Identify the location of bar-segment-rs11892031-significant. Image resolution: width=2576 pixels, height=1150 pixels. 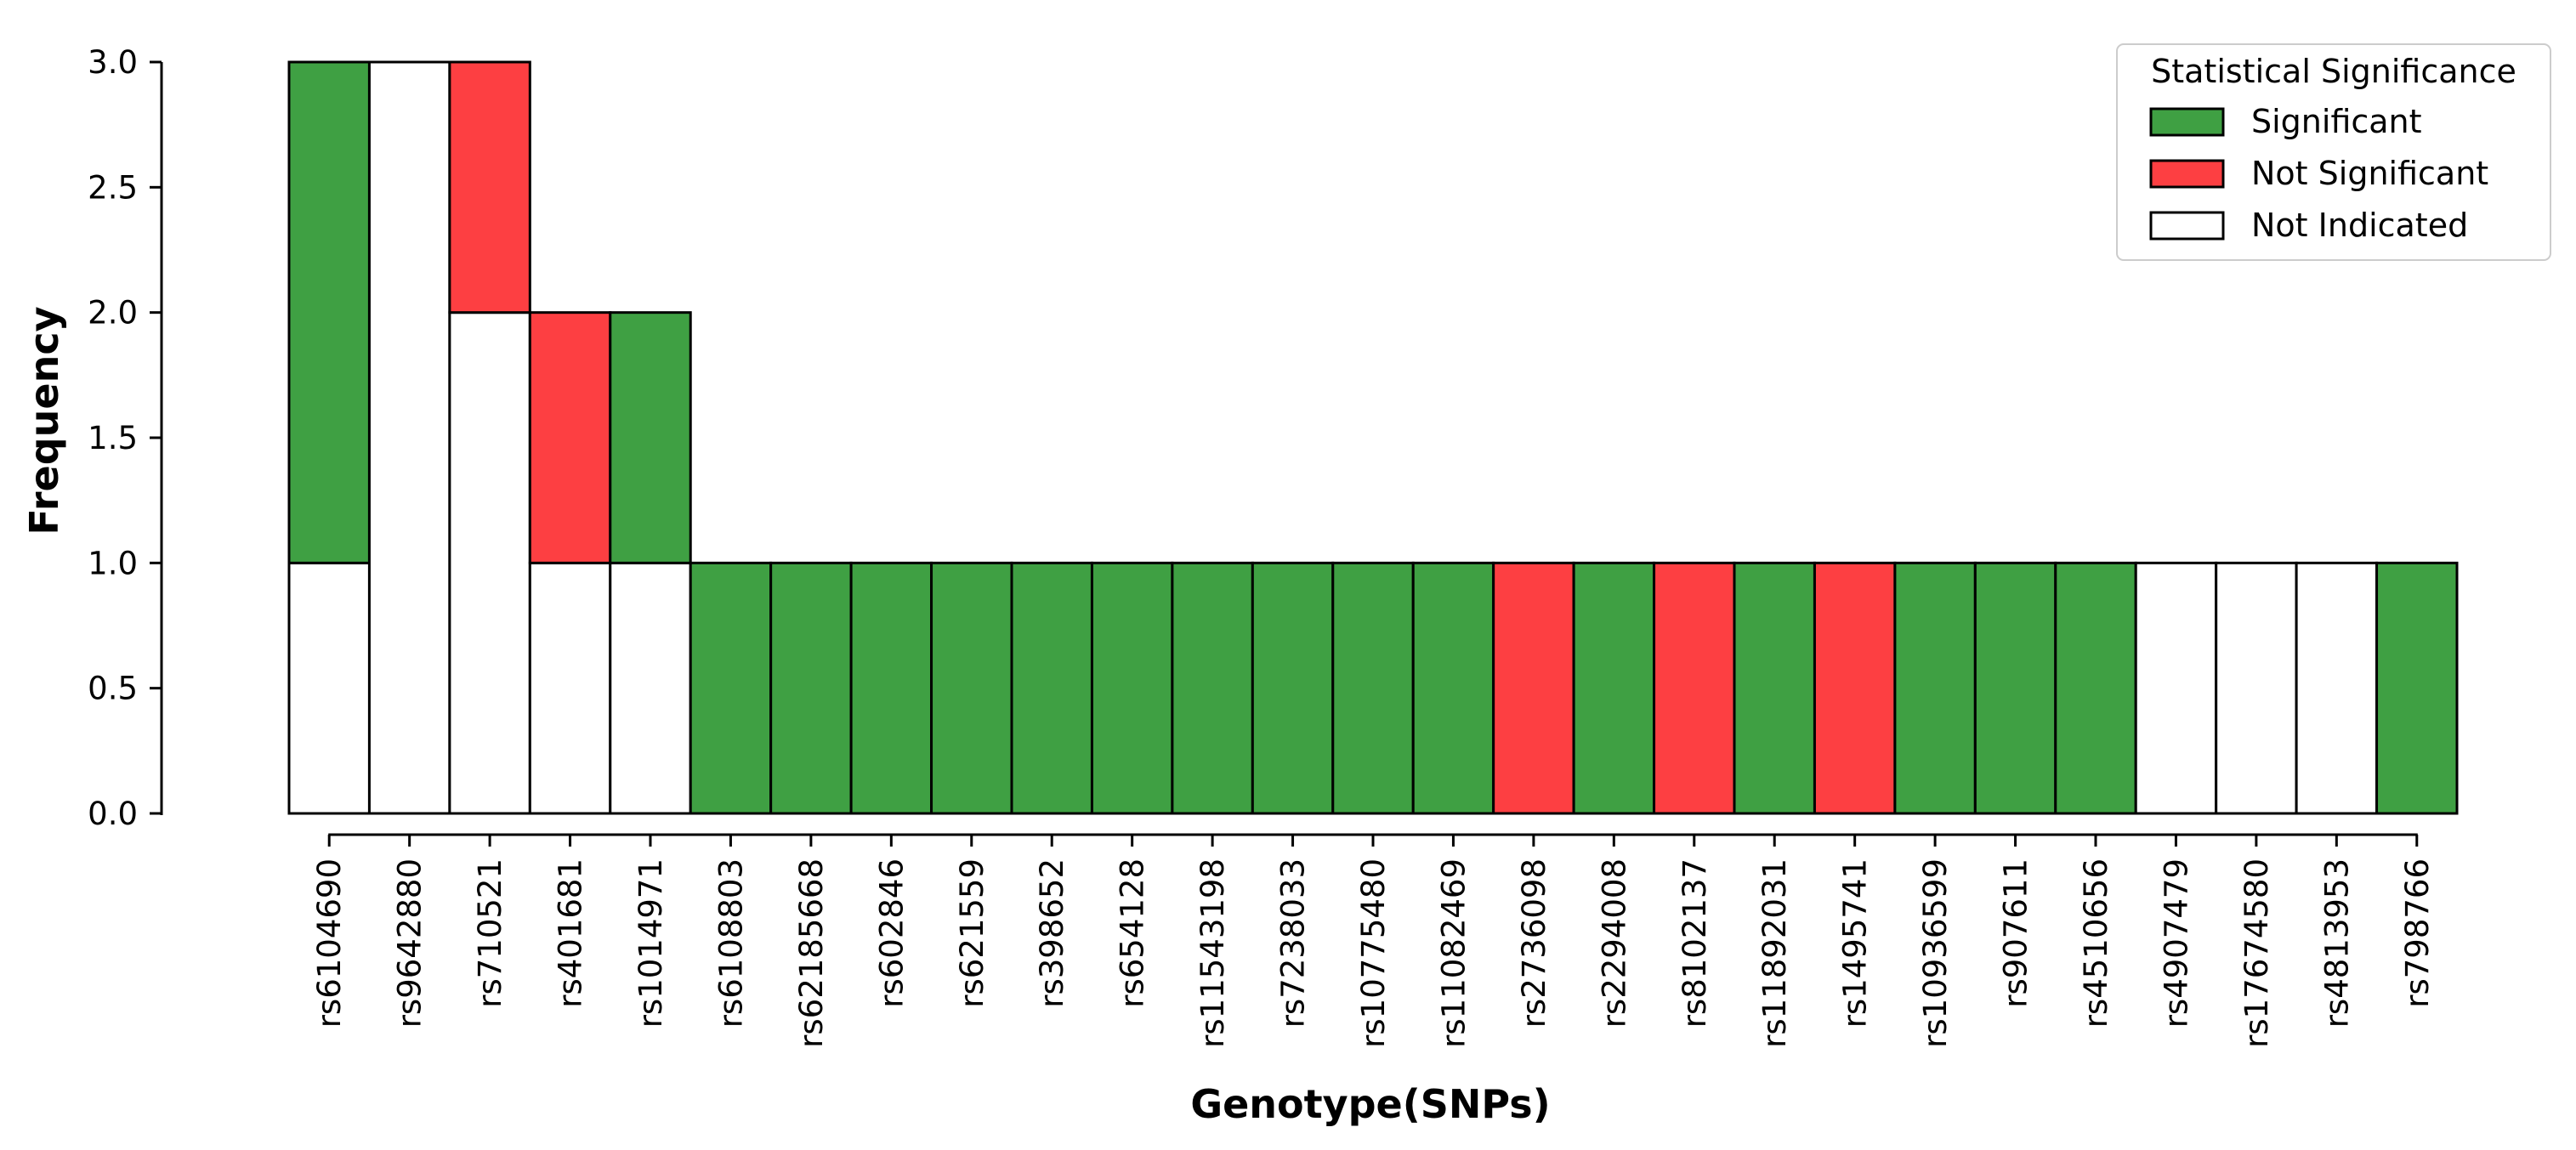
(1775, 688).